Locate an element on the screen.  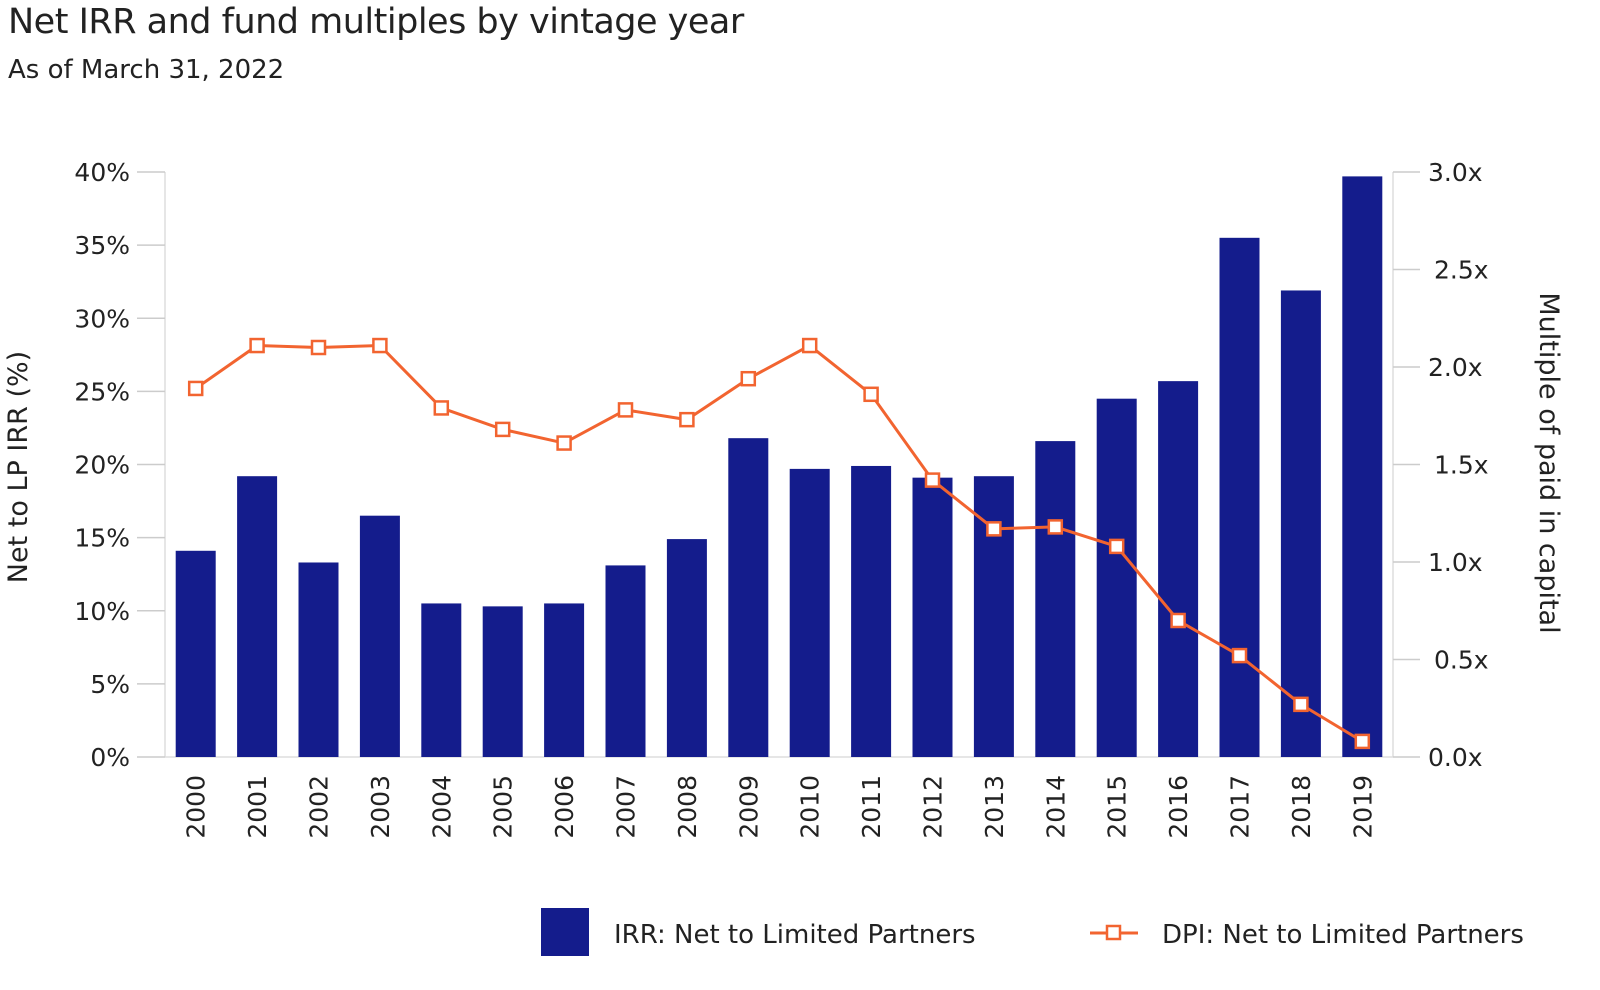
bar-2007 is located at coordinates (625, 661).